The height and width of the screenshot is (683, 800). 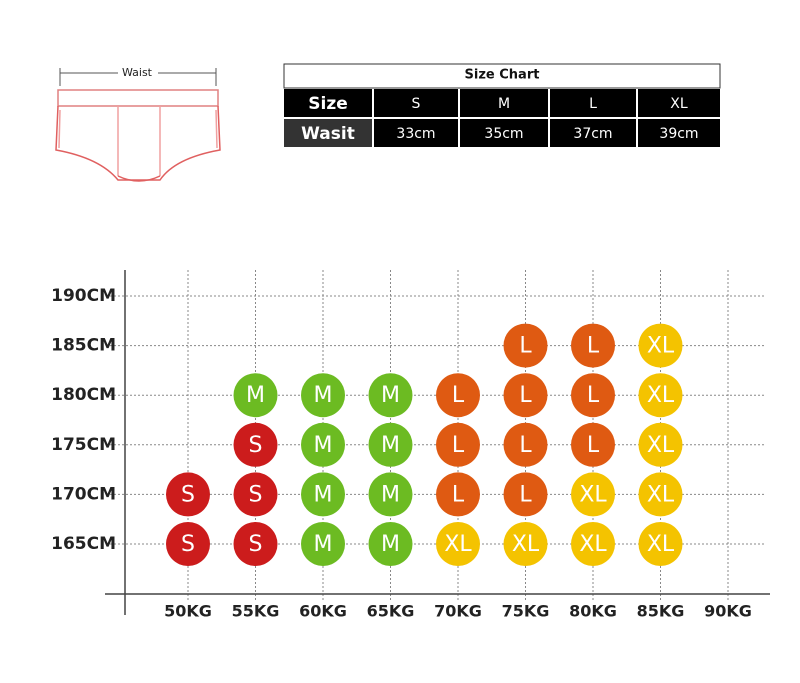 What do you see at coordinates (458, 611) in the screenshot?
I see `weight-label: 70KG` at bounding box center [458, 611].